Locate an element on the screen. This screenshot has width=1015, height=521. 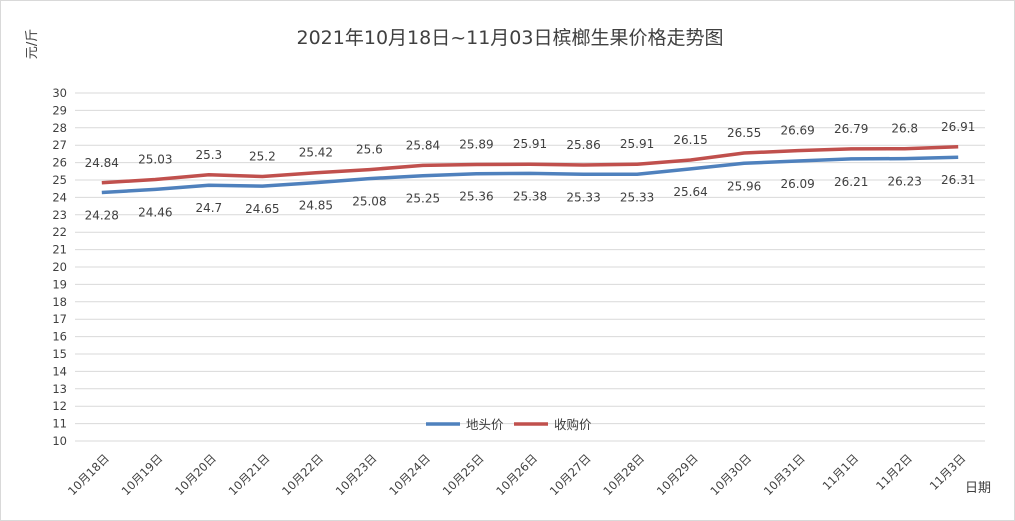
series-lines is located at coordinates (530, 170).